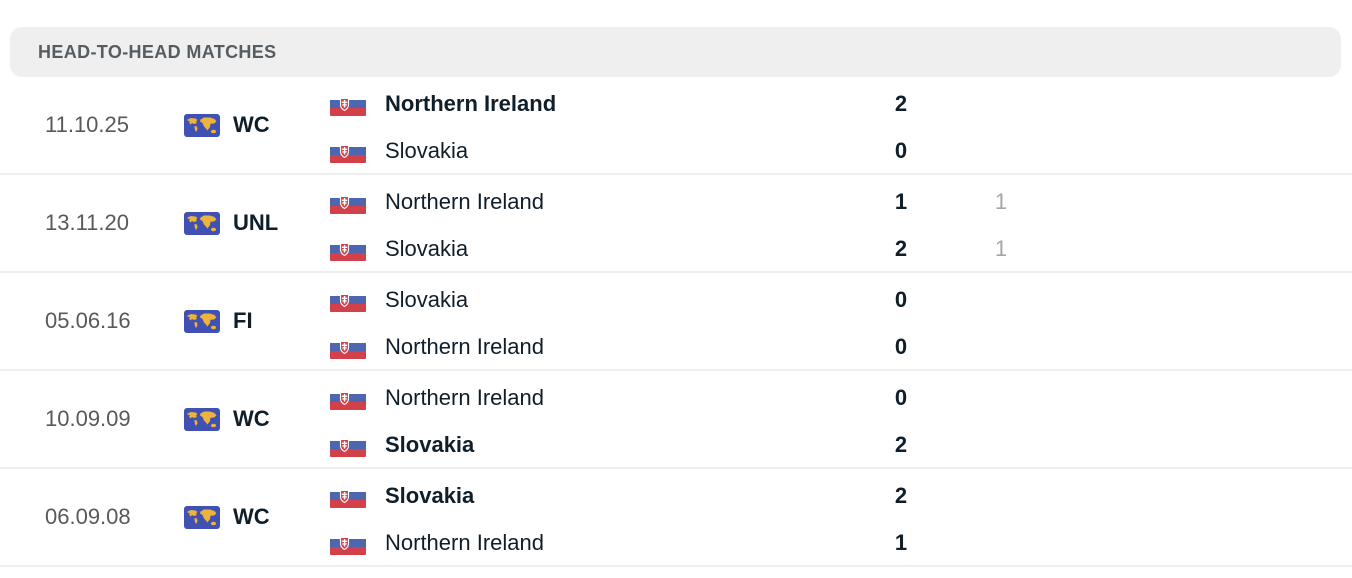 This screenshot has height=578, width=1352. Describe the element at coordinates (675, 52) in the screenshot. I see `section-header-bar: HEAD-TO-HEAD MATCHES` at that location.